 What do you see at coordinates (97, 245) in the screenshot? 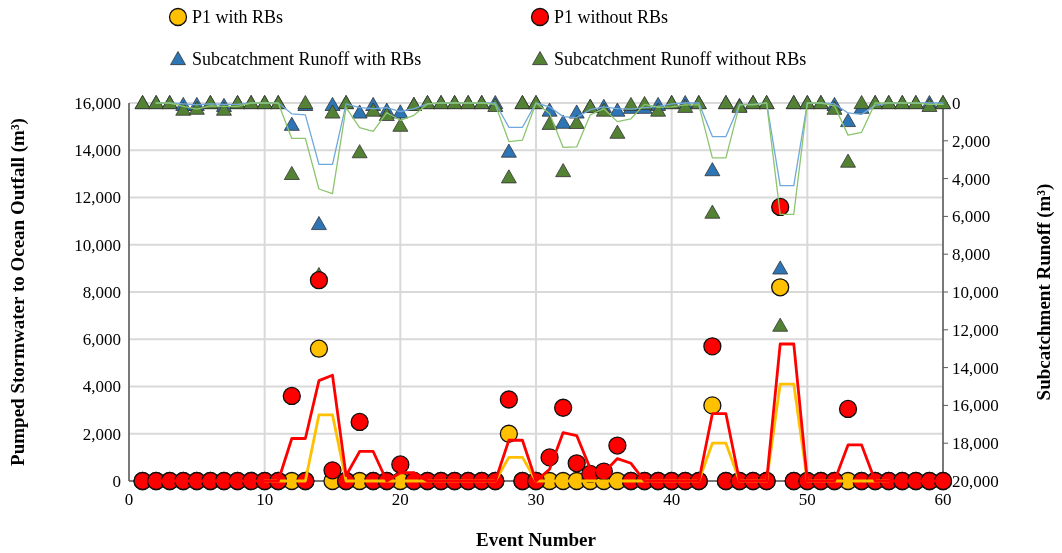
I see `y-tick-label: 10,000` at bounding box center [97, 245].